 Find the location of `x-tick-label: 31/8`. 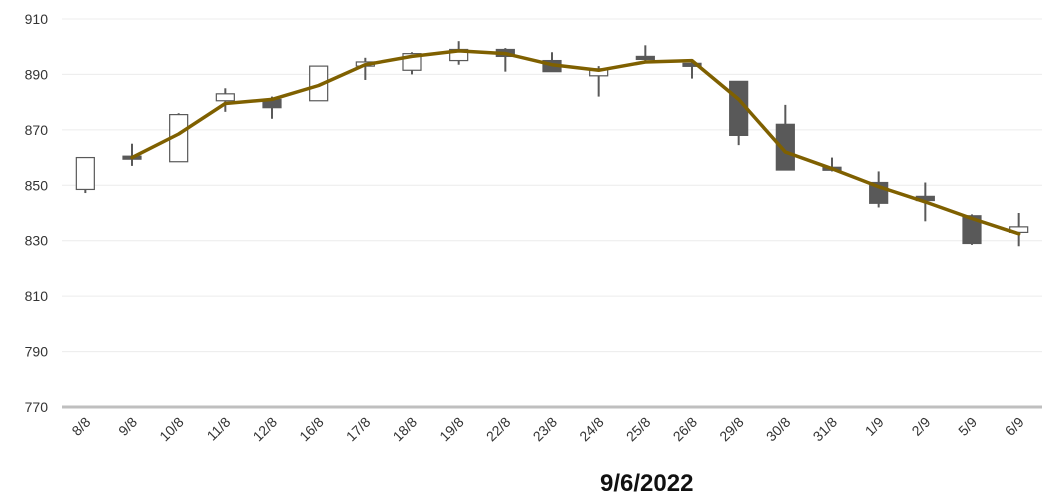

x-tick-label: 31/8 is located at coordinates (825, 429).